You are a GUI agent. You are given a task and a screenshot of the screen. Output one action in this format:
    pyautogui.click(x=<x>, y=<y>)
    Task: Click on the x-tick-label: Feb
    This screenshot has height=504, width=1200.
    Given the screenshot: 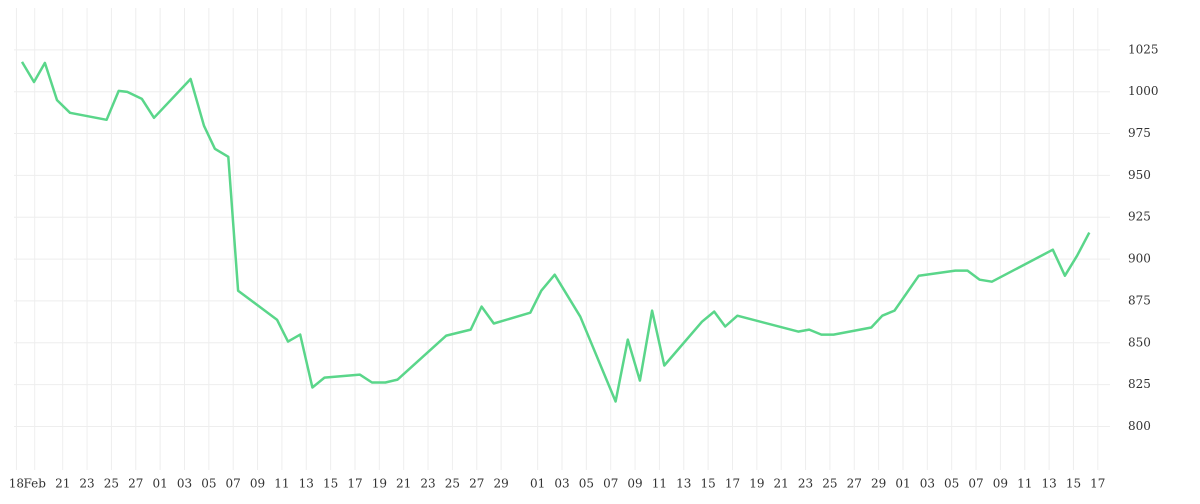 What is the action you would take?
    pyautogui.click(x=34, y=484)
    